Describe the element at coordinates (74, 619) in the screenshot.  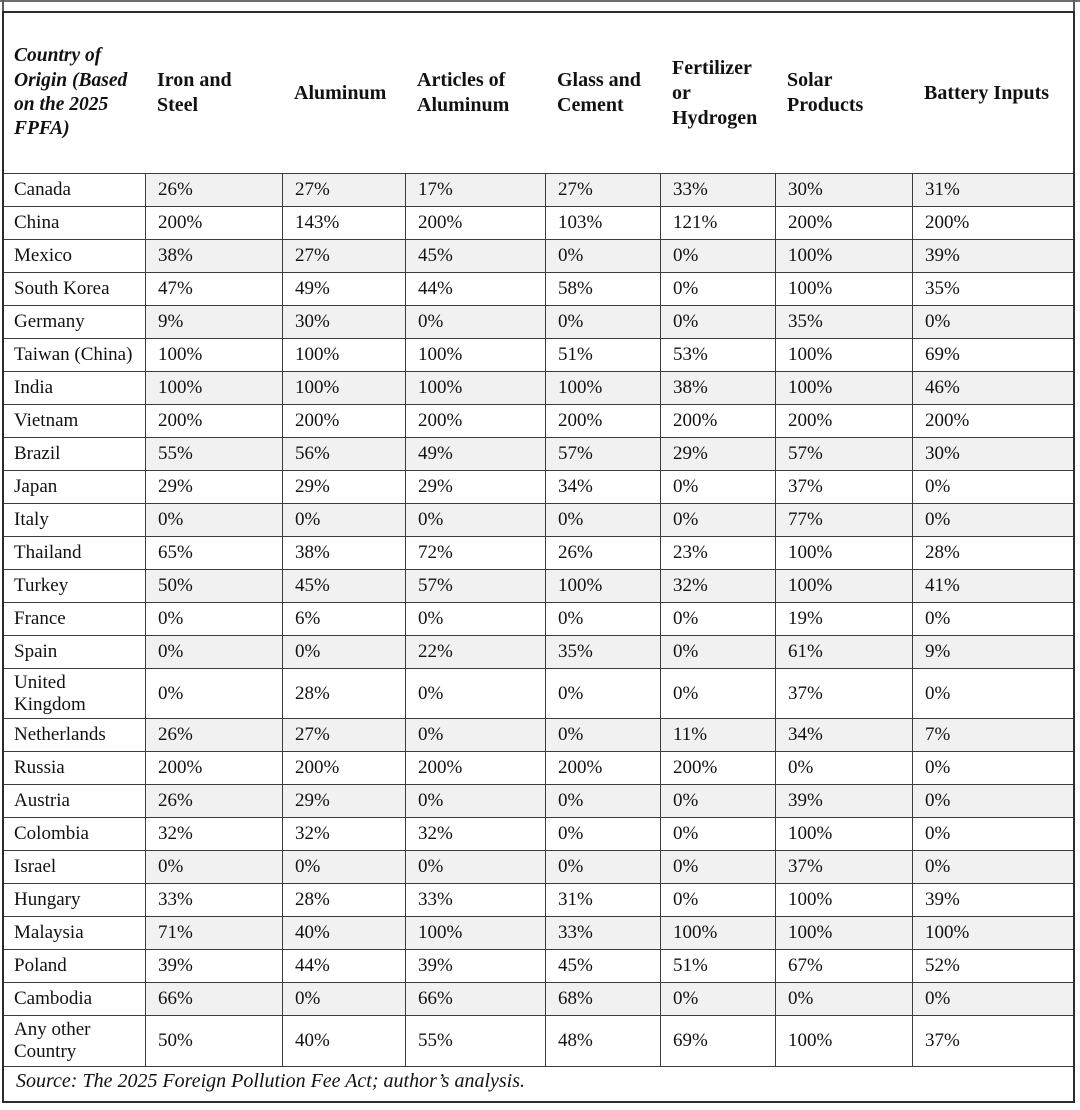
I see `country-cell: France` at that location.